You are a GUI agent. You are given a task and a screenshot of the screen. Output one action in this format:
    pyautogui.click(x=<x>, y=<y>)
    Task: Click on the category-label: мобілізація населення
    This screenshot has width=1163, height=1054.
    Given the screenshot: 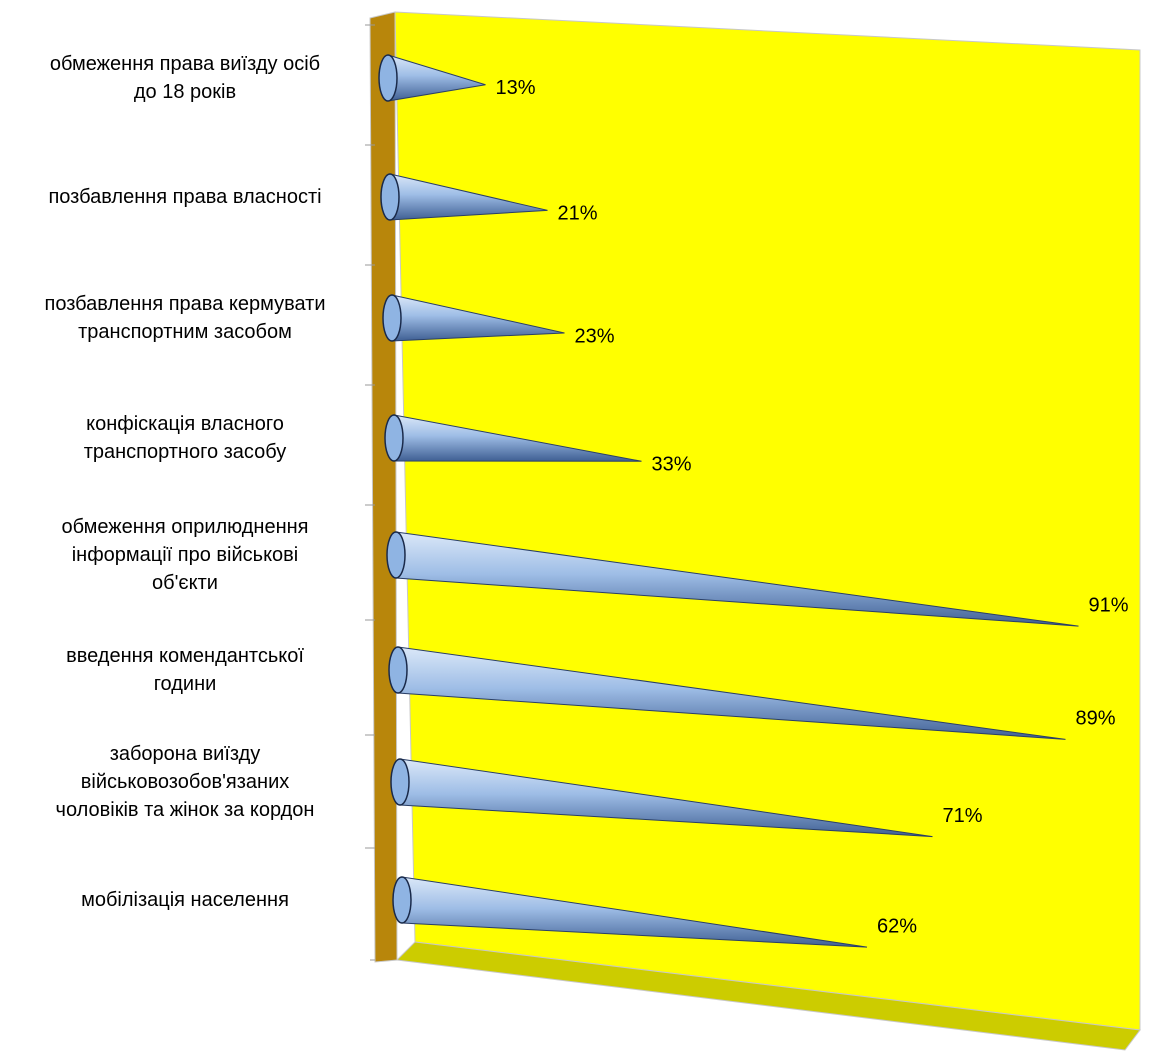 What is the action you would take?
    pyautogui.click(x=185, y=900)
    